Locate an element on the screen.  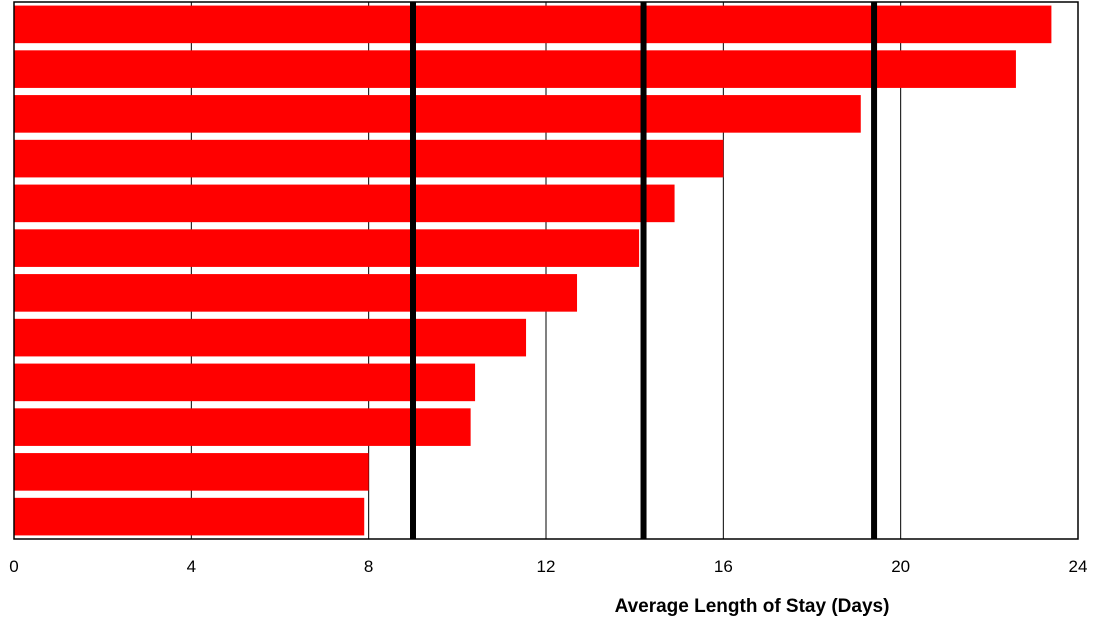
x-axis-ticks: 0 4 8 12 16 20 24 is located at coordinates (548, 566).